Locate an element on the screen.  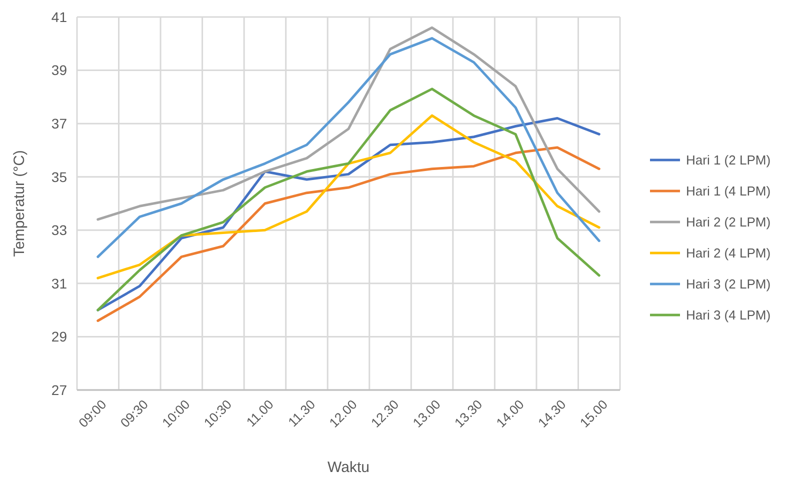
y-tick-label: 35 is located at coordinates (59, 176).